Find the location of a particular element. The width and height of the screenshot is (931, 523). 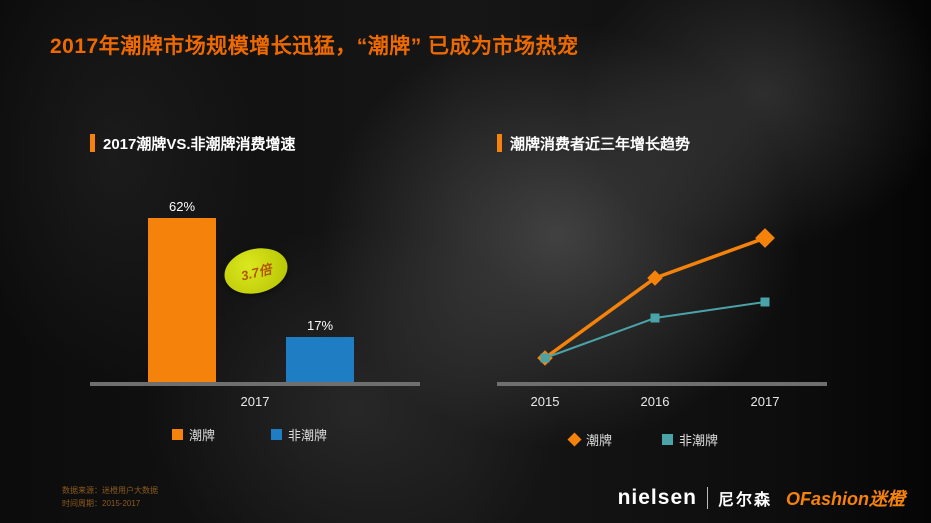

bar-plot-area: 3.7倍 62% 17% is located at coordinates (255, 291).